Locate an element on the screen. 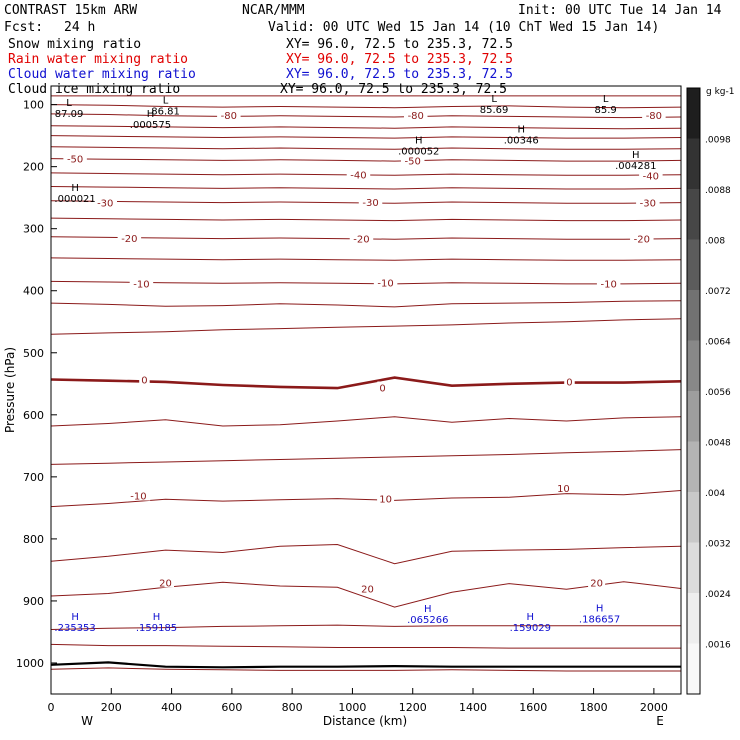 The image size is (740, 740). colorbar-level-label: .0056 is located at coordinates (718, 393).